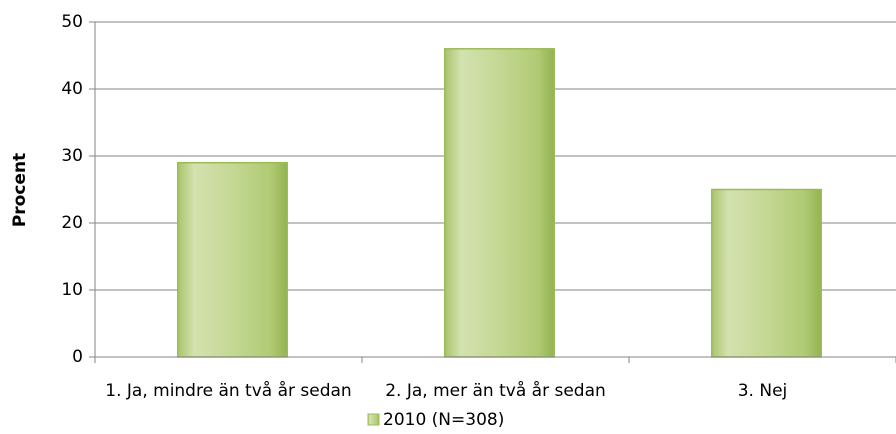 The height and width of the screenshot is (434, 896). Describe the element at coordinates (20, 190) in the screenshot. I see `y-axis-label: Procent` at that location.